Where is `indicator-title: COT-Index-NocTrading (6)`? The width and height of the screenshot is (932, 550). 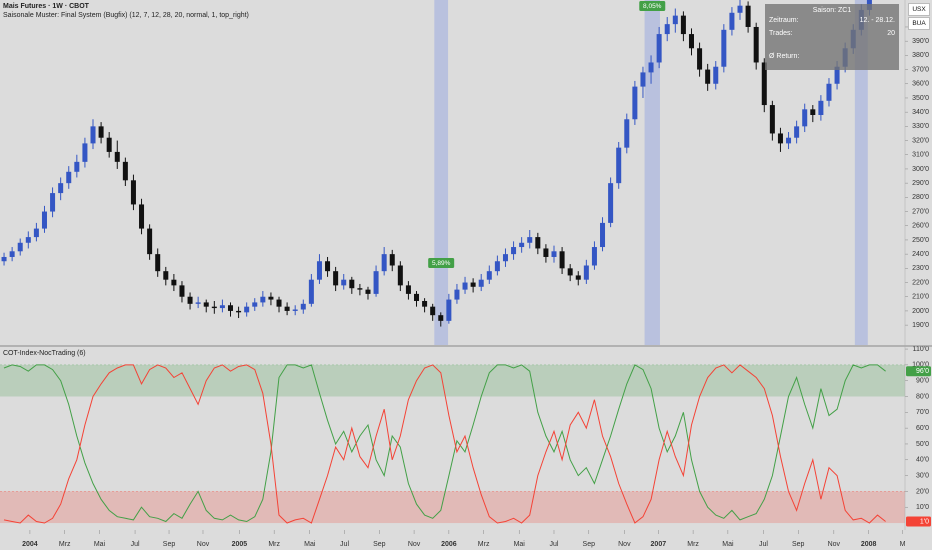 indicator-title: COT-Index-NocTrading (6) is located at coordinates (44, 353).